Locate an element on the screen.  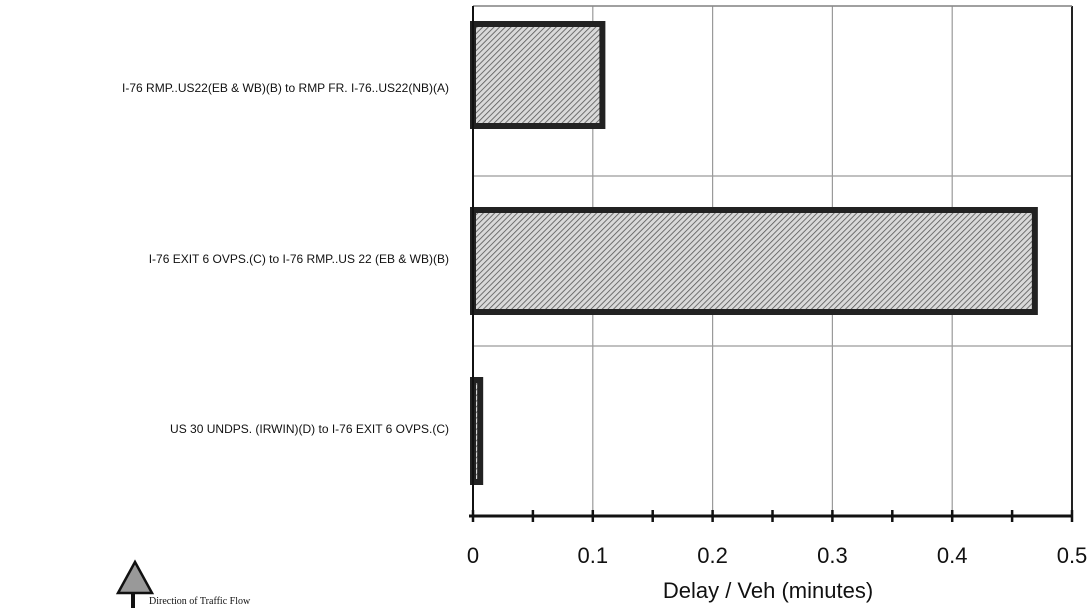
traffic-flow-label: Direction of Traffic Flow is located at coordinates (200, 601).